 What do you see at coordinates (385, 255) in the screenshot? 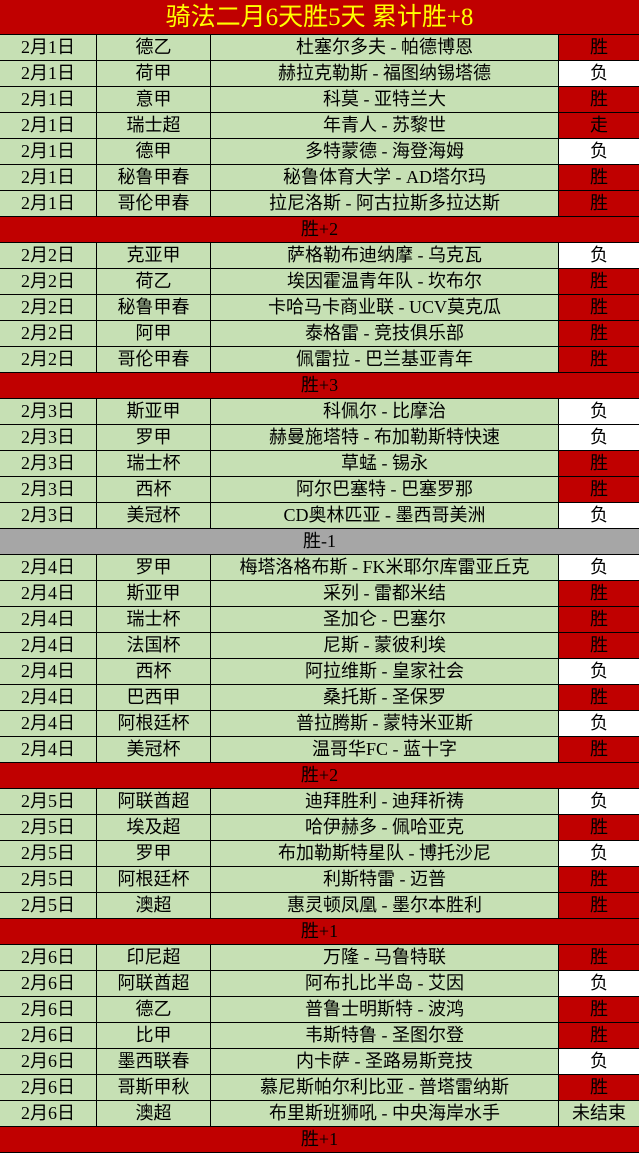
I see `match-cell: 萨格勒布迪纳摩 - 乌克瓦` at bounding box center [385, 255].